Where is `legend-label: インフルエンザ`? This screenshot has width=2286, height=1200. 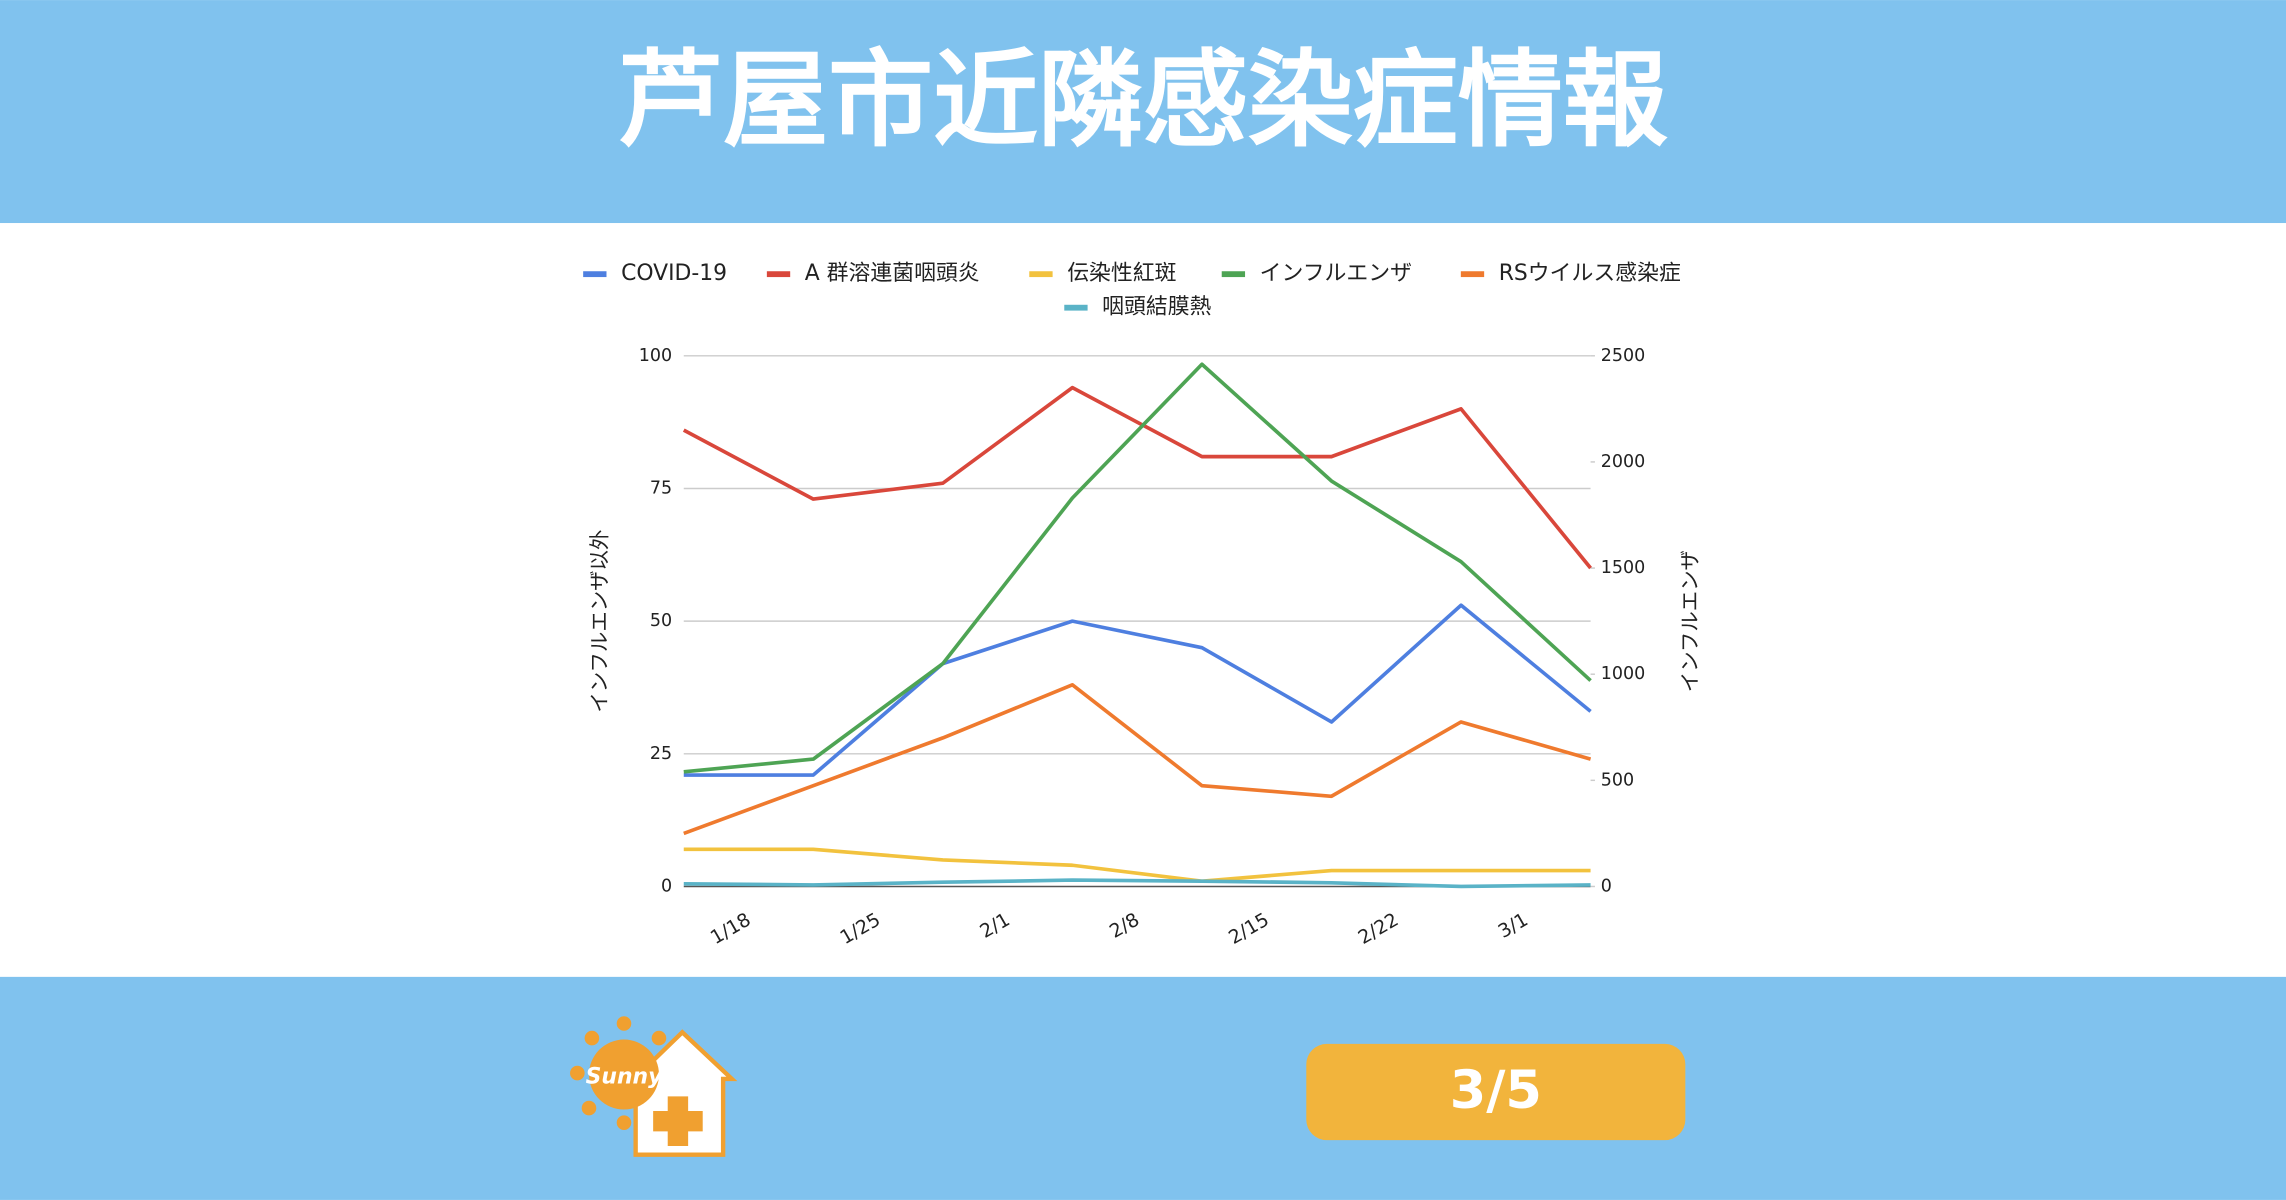
legend-label: インフルエンザ is located at coordinates (1336, 273).